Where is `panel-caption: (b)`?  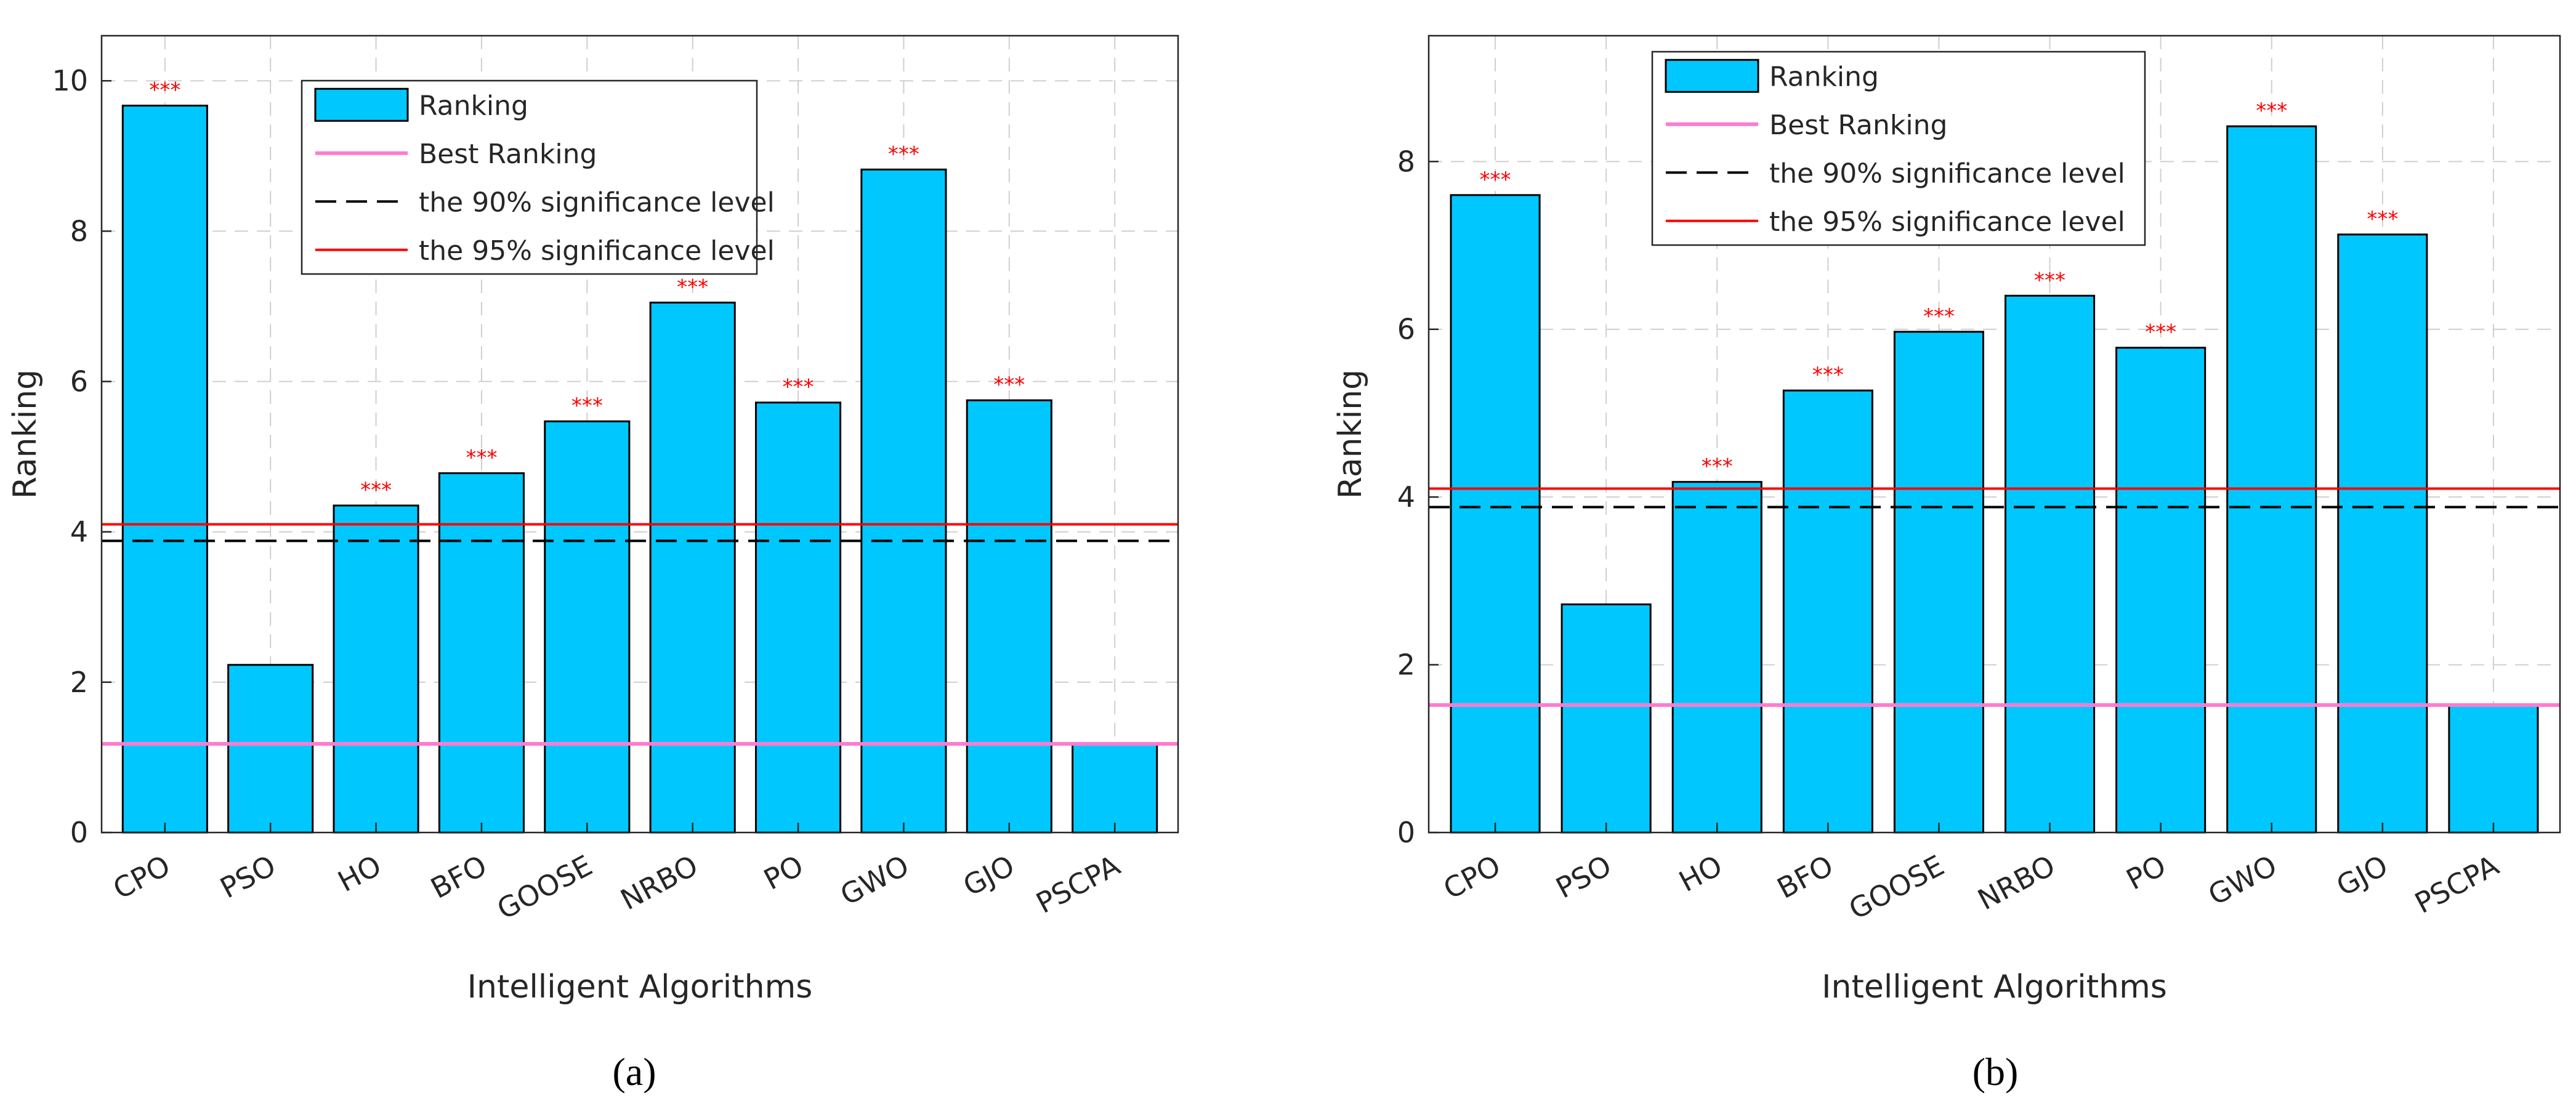
panel-caption: (b) is located at coordinates (1995, 1072).